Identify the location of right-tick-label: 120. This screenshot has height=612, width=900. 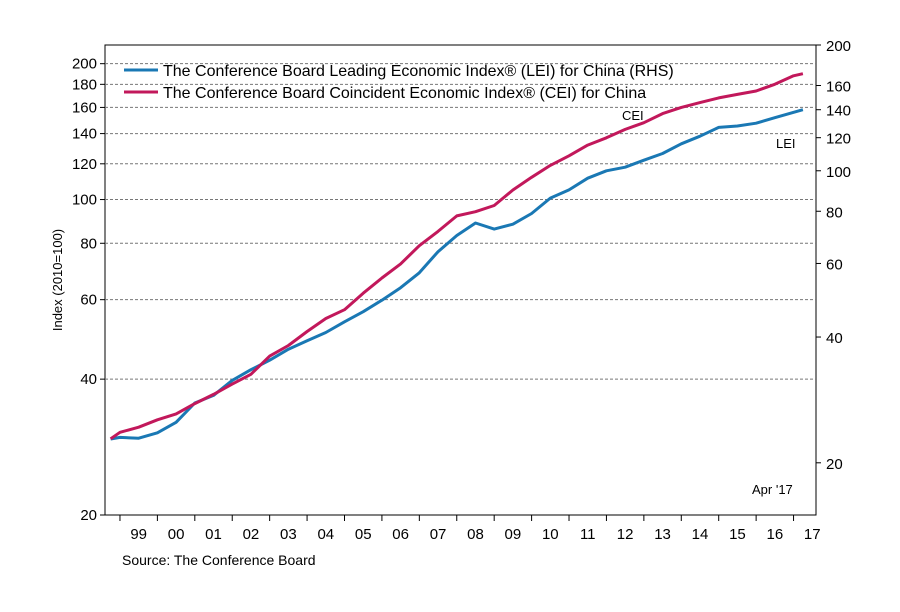
(838, 139).